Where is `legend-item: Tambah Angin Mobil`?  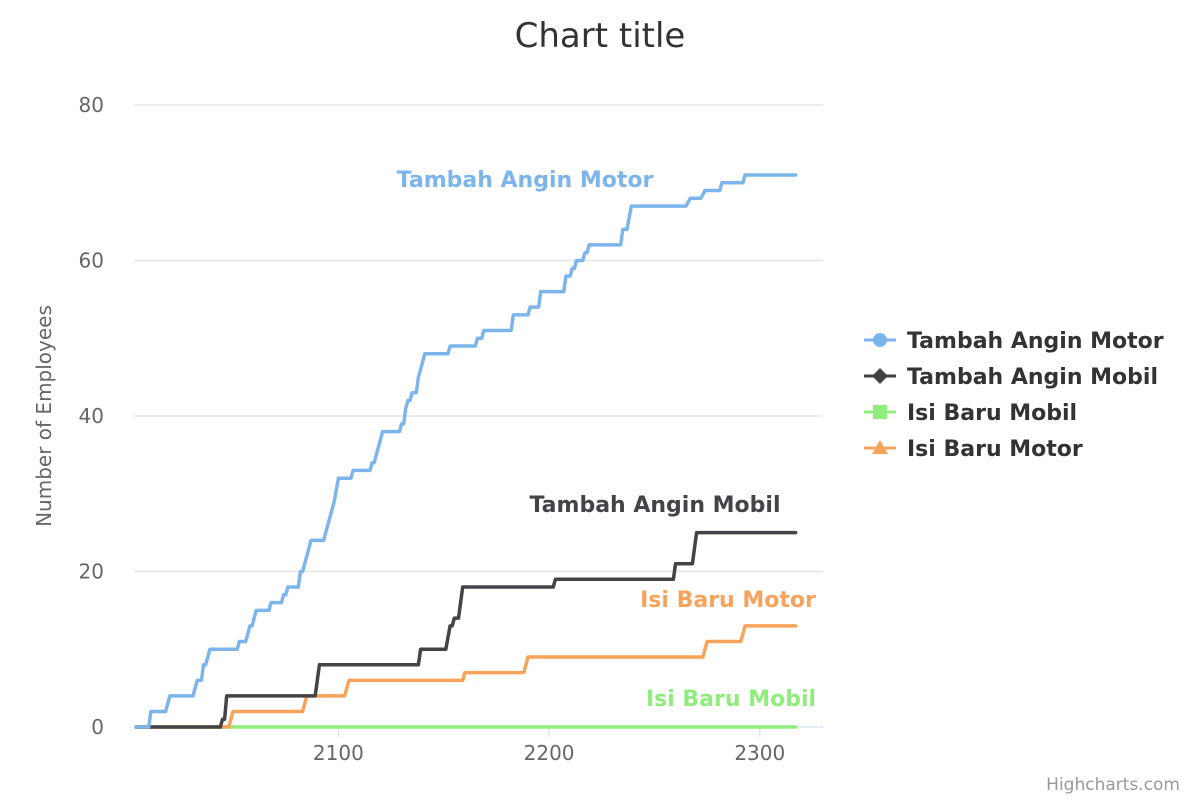 legend-item: Tambah Angin Mobil is located at coordinates (1011, 377).